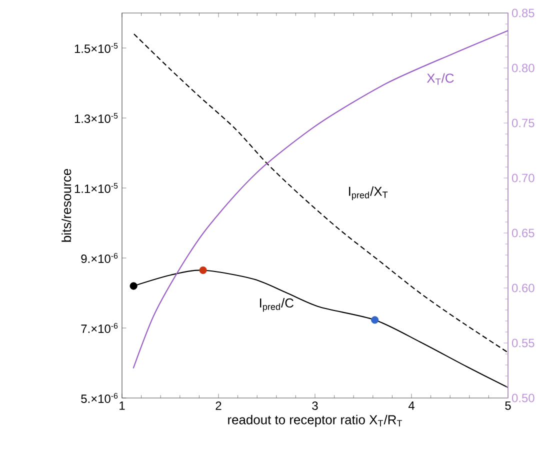 The height and width of the screenshot is (451, 549). I want to click on y-tick-label: 1.3×10$^{-5}$, so click(96, 118).